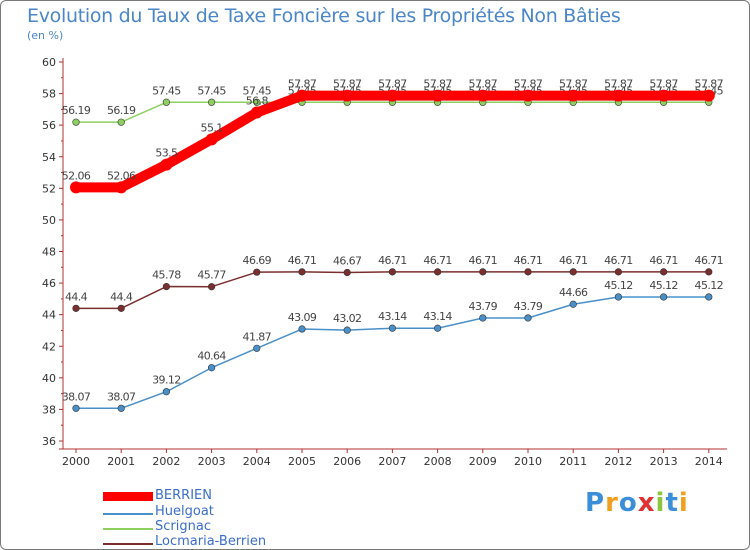 The image size is (750, 550). I want to click on x-tick-label: 2000, so click(76, 461).